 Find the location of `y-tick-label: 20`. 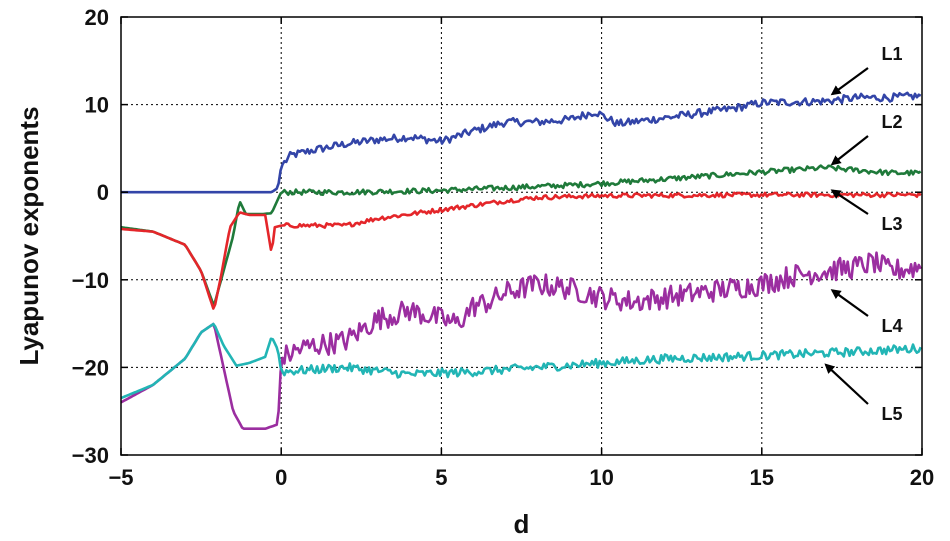

y-tick-label: 20 is located at coordinates (97, 17).